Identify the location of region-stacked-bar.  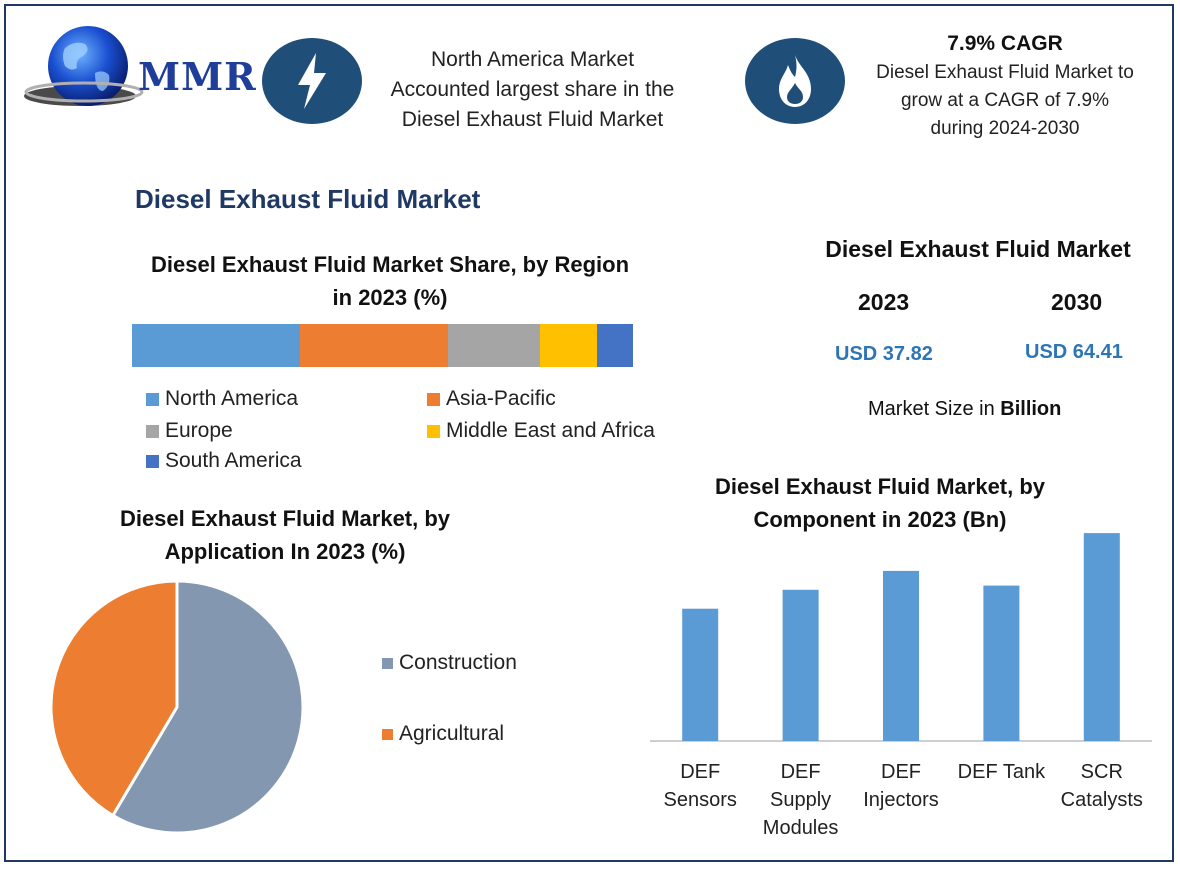
(382, 345).